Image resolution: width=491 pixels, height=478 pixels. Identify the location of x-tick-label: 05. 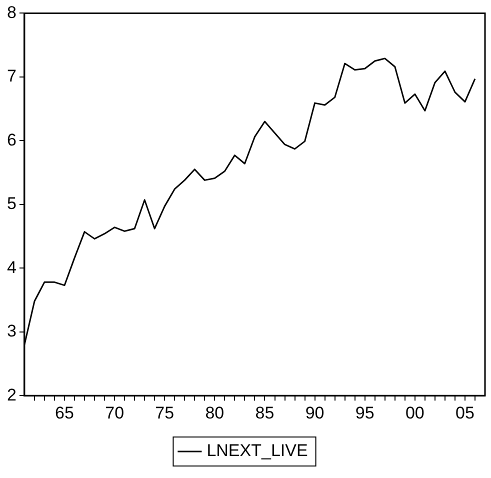
(465, 412).